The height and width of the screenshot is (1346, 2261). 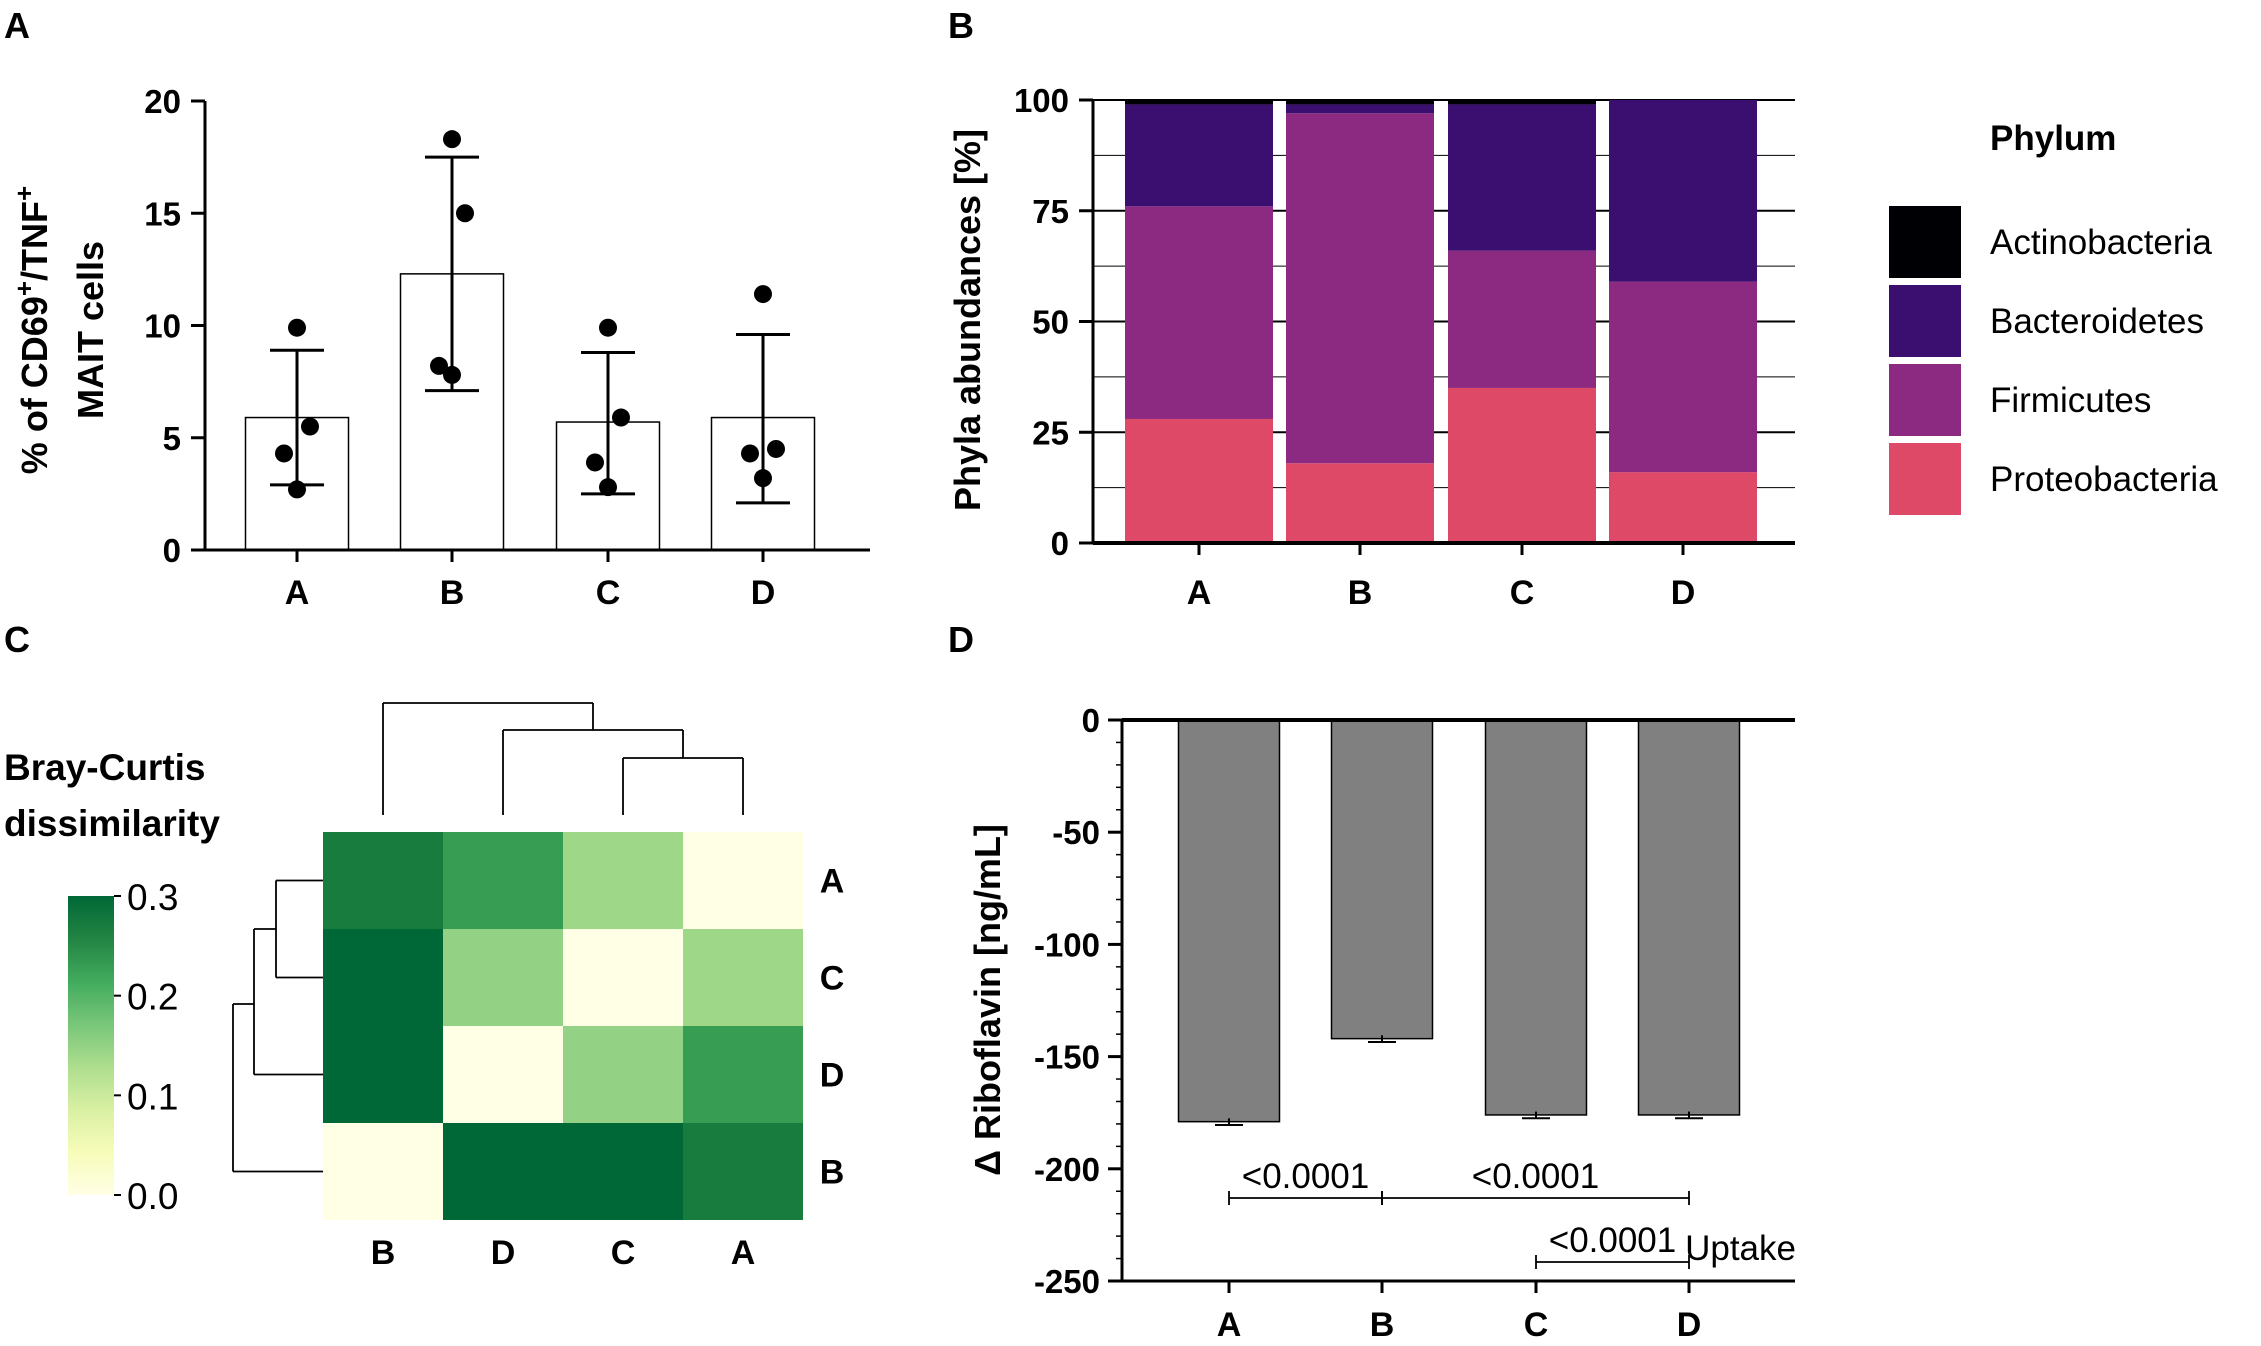 I want to click on y-tick-label: -200, so click(x=1067, y=1169).